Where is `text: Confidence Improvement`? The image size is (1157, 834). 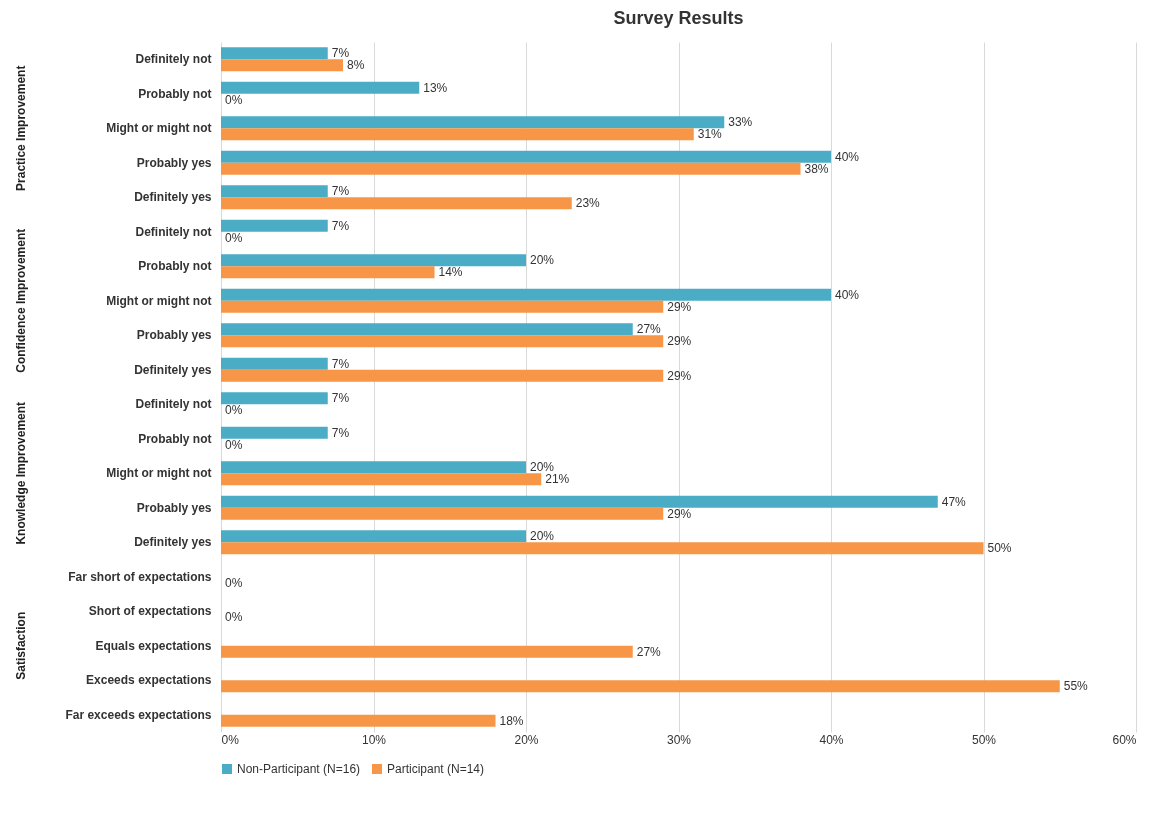
text: Confidence Improvement is located at coordinates (21, 300).